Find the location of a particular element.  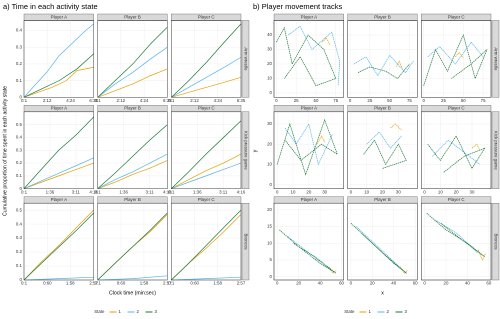

x-axis-title: Clock time (min:sec) is located at coordinates (132, 293).